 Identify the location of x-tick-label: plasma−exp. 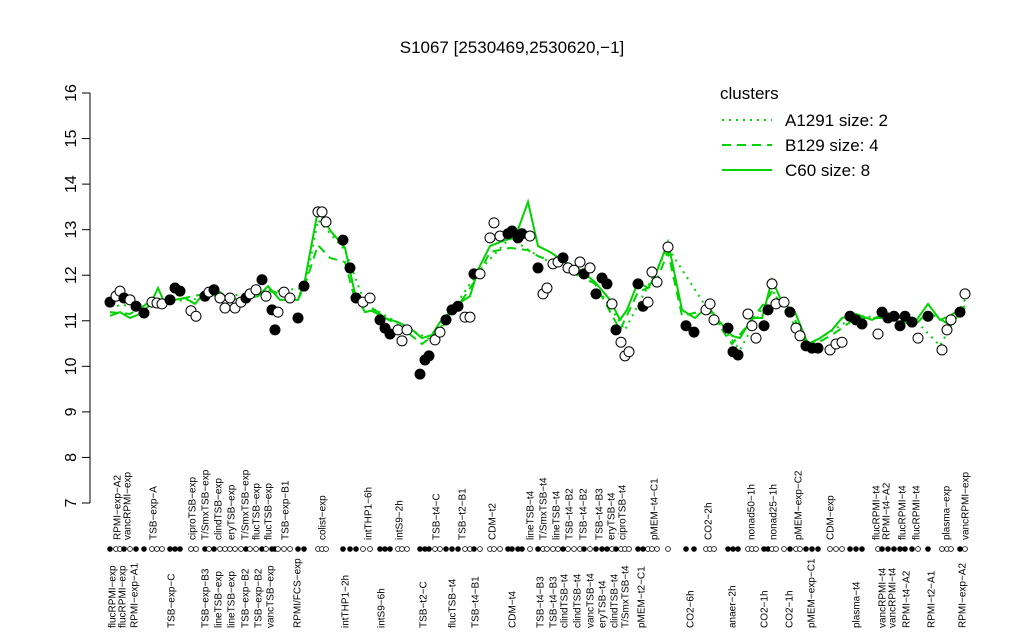
(947, 512).